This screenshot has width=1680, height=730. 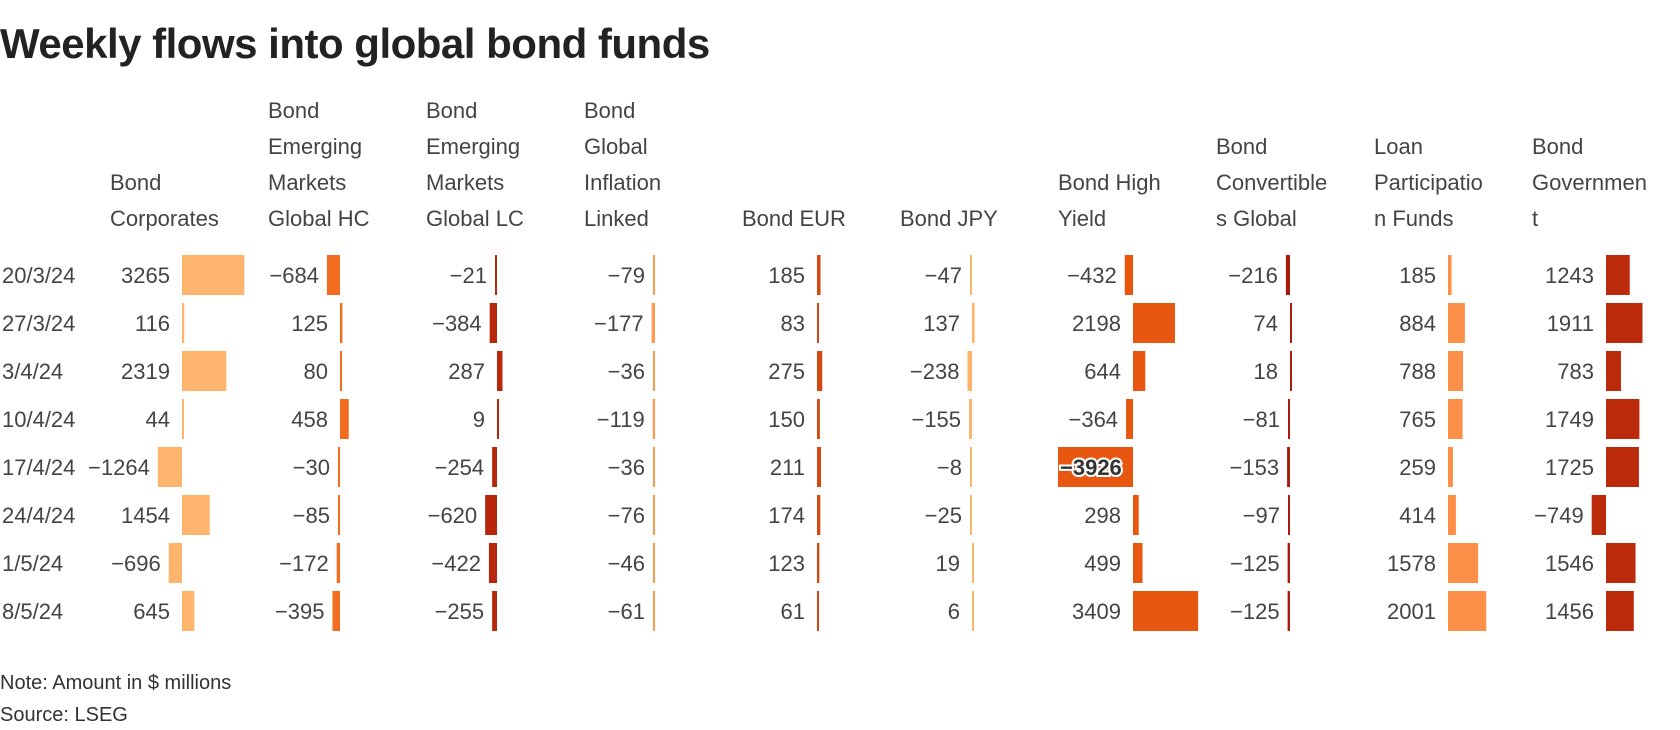 I want to click on value-label: 499, so click(x=1102, y=563).